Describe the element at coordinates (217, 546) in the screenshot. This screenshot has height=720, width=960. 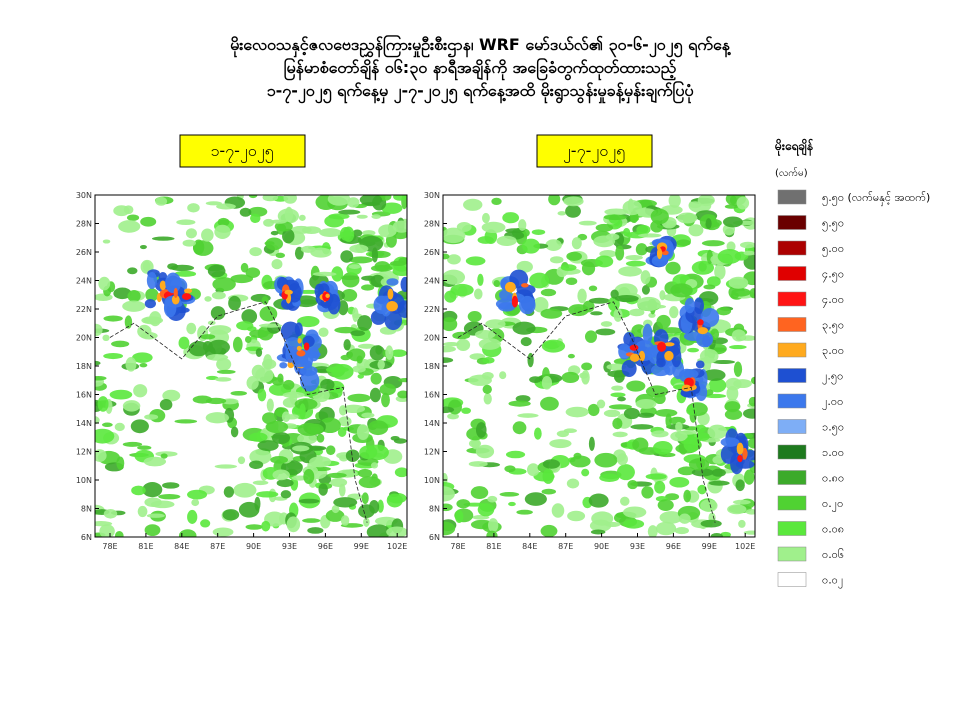
I see `lon-label: 87E` at that location.